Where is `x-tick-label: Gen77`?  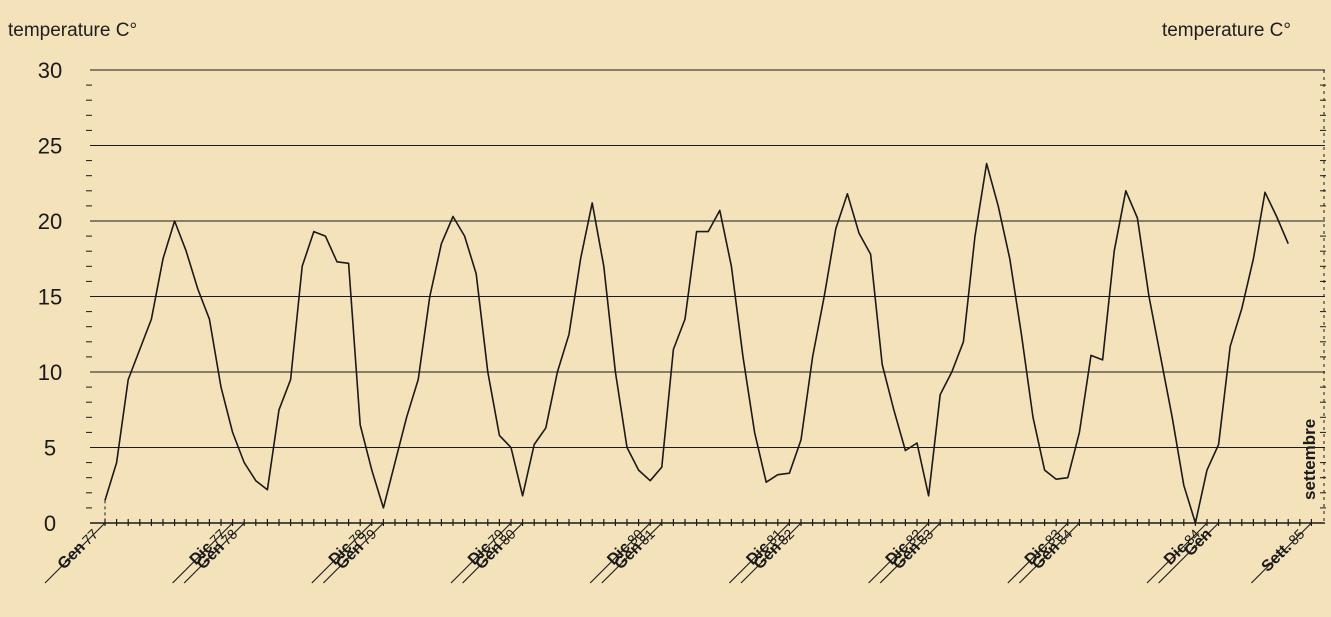 x-tick-label: Gen77 is located at coordinates (78, 549).